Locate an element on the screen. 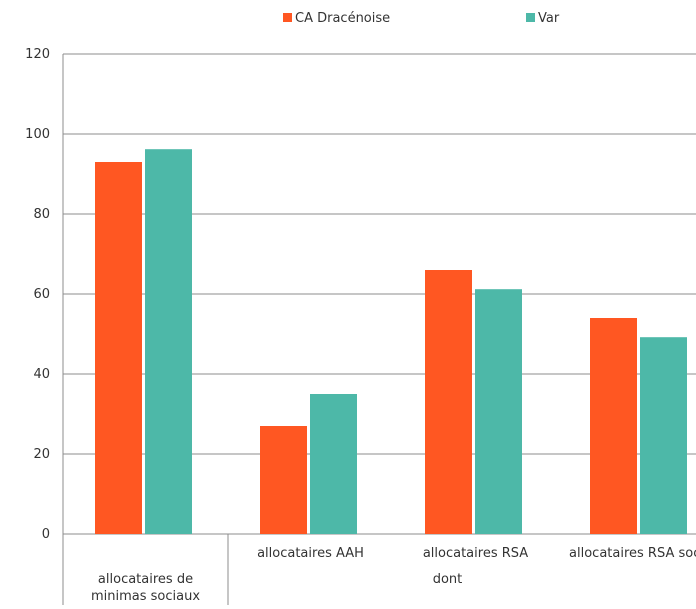 Image resolution: width=696 pixels, height=609 pixels. y-tick-label: 60 is located at coordinates (41, 294).